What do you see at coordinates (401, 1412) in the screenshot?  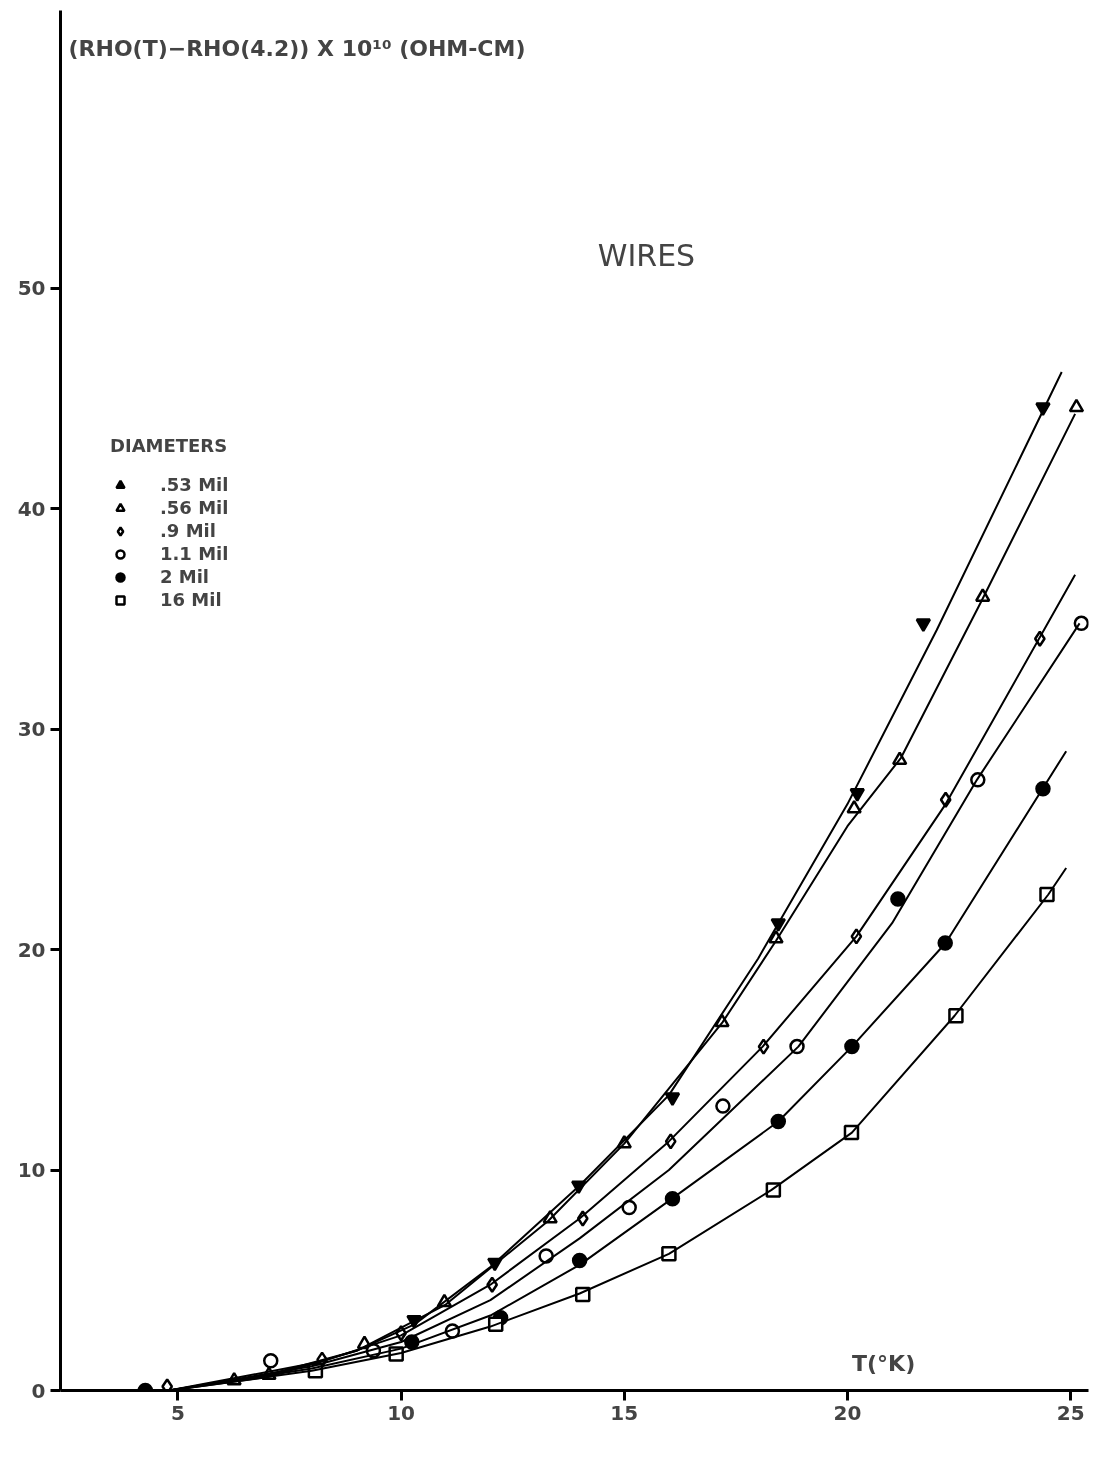 I see `x-tick-label: 10` at bounding box center [401, 1412].